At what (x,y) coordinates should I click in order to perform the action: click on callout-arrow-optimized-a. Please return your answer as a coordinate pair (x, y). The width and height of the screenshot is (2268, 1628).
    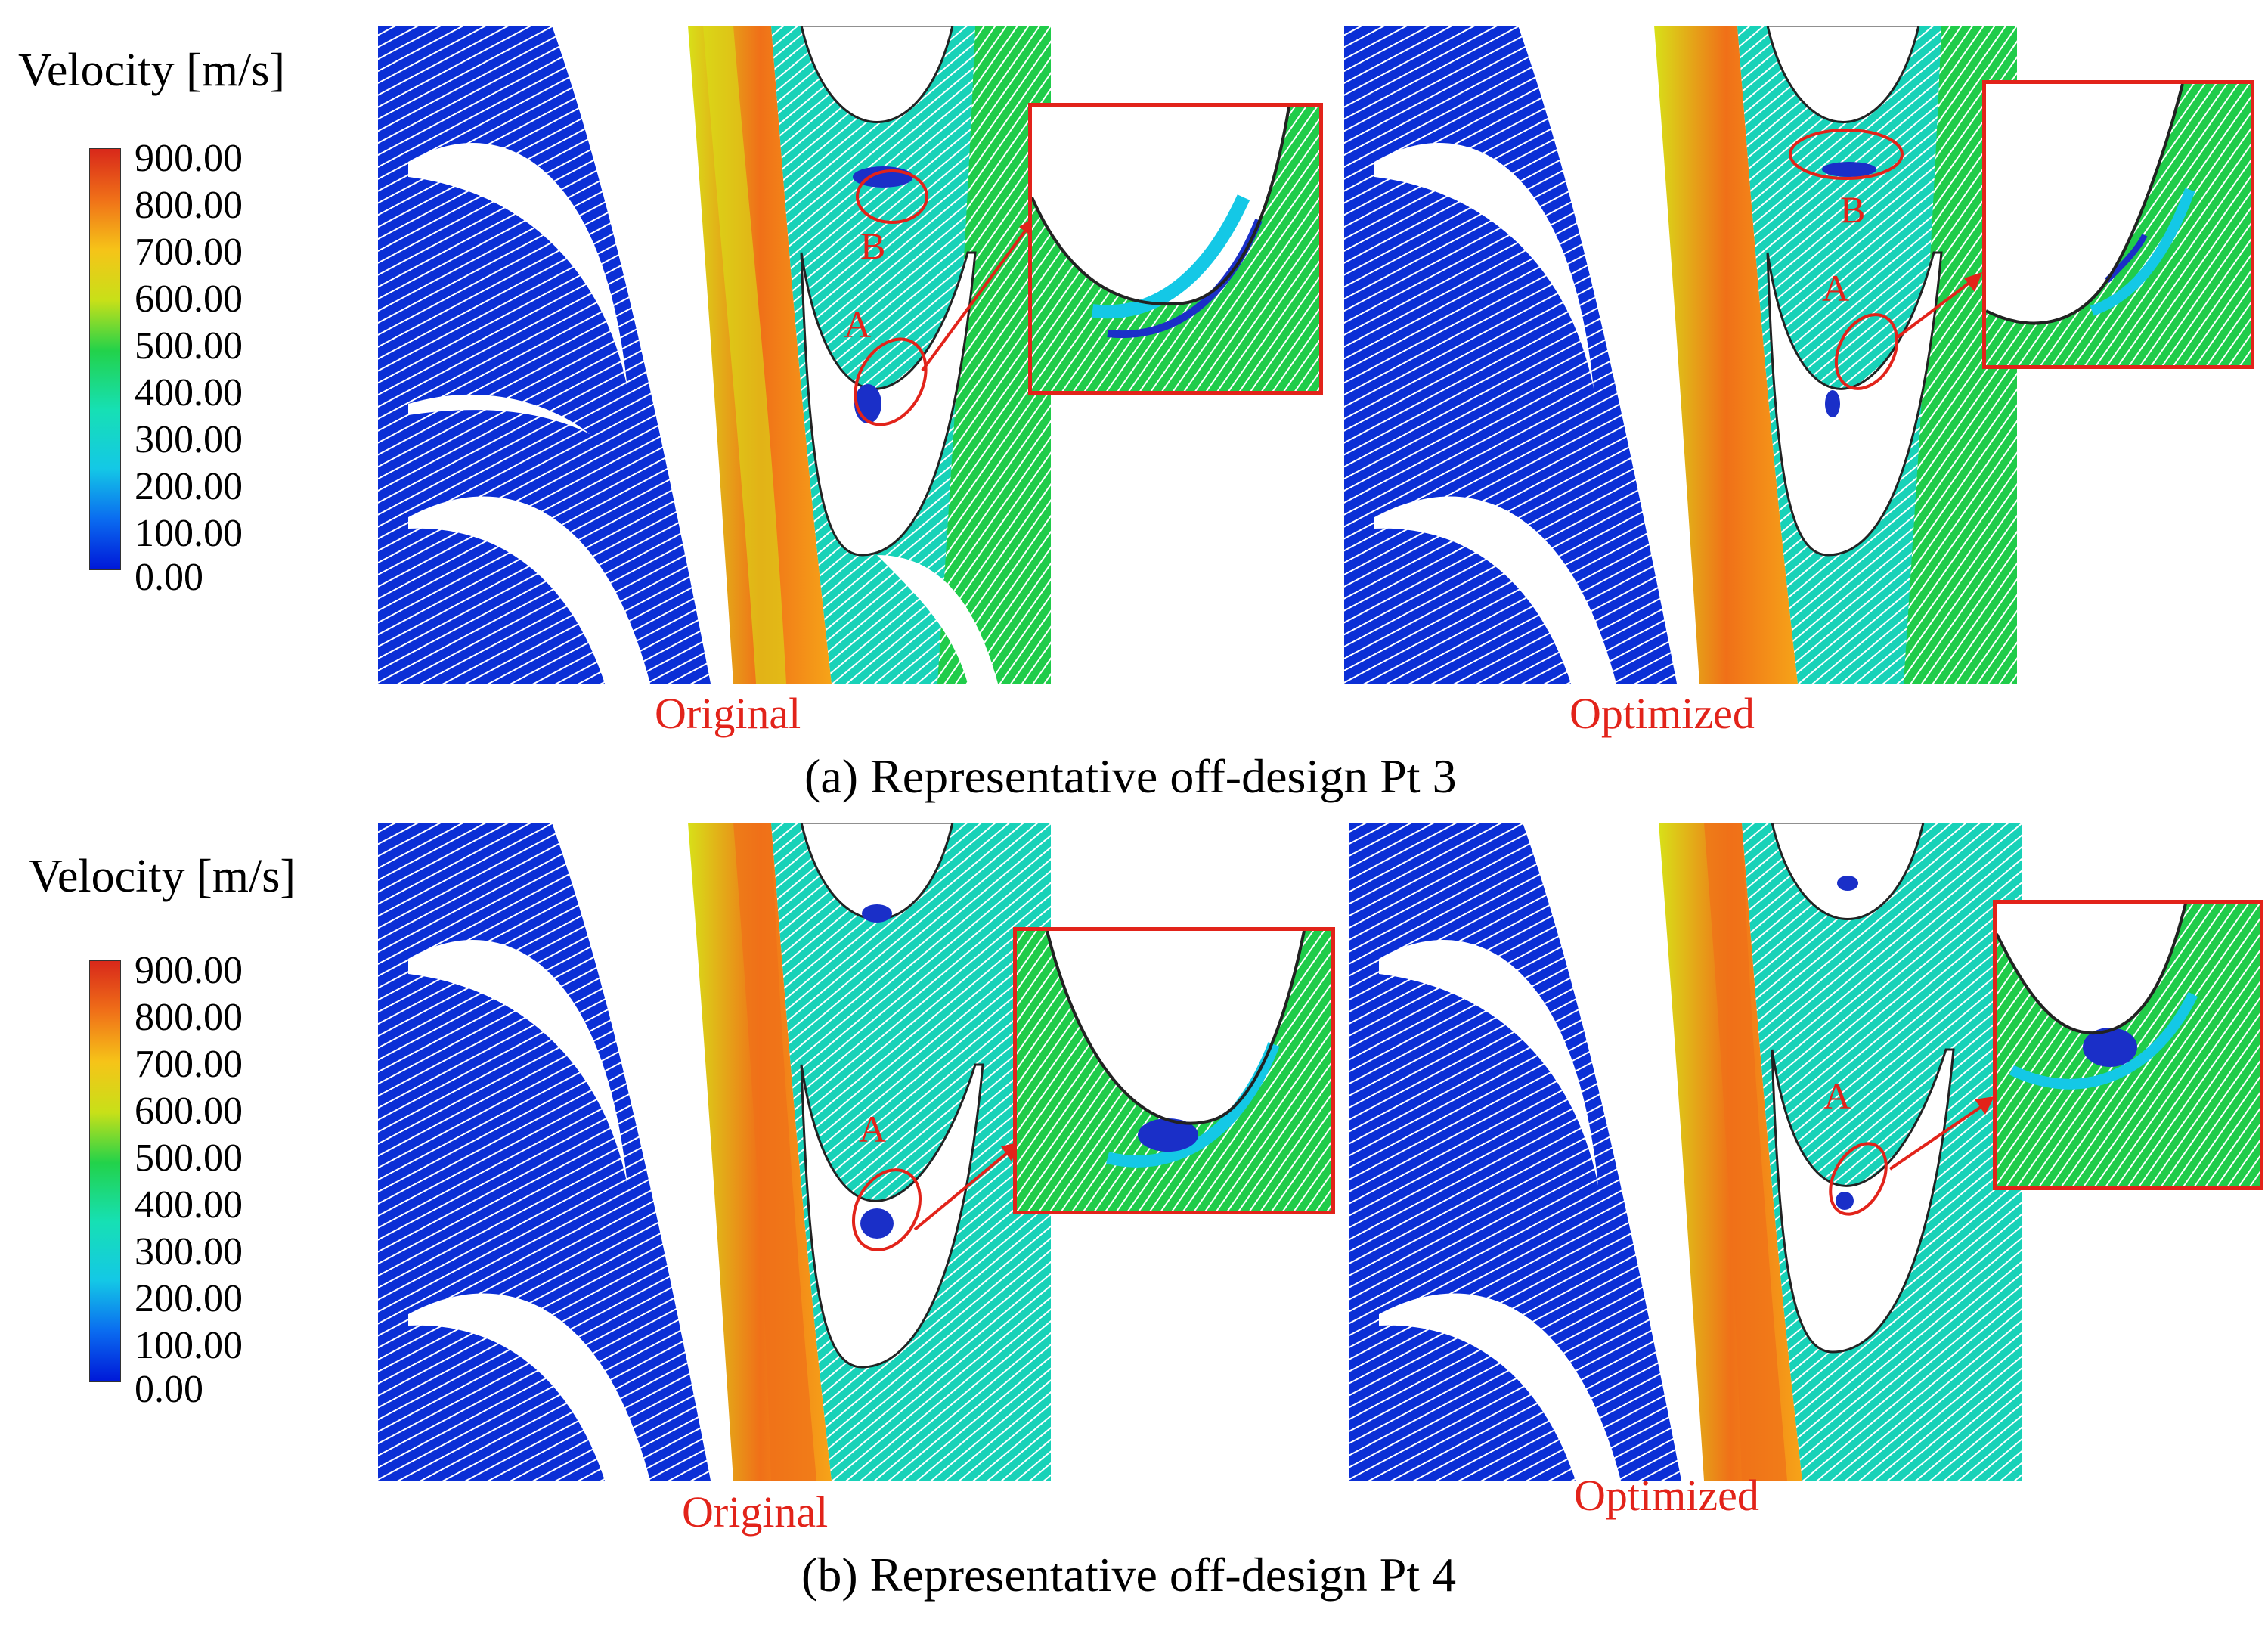
    Looking at the image, I should click on (1939, 305).